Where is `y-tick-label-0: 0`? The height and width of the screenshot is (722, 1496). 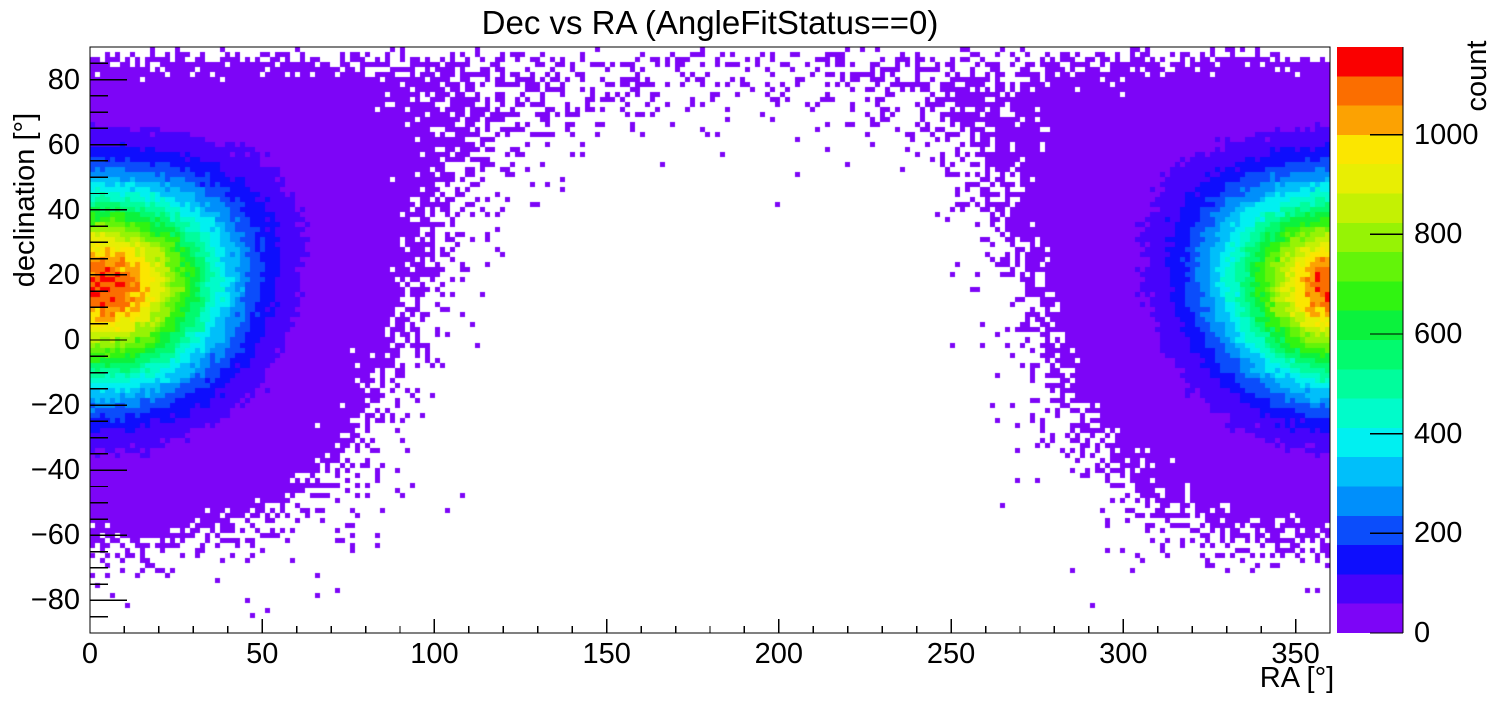 y-tick-label-0: 0 is located at coordinates (71, 340).